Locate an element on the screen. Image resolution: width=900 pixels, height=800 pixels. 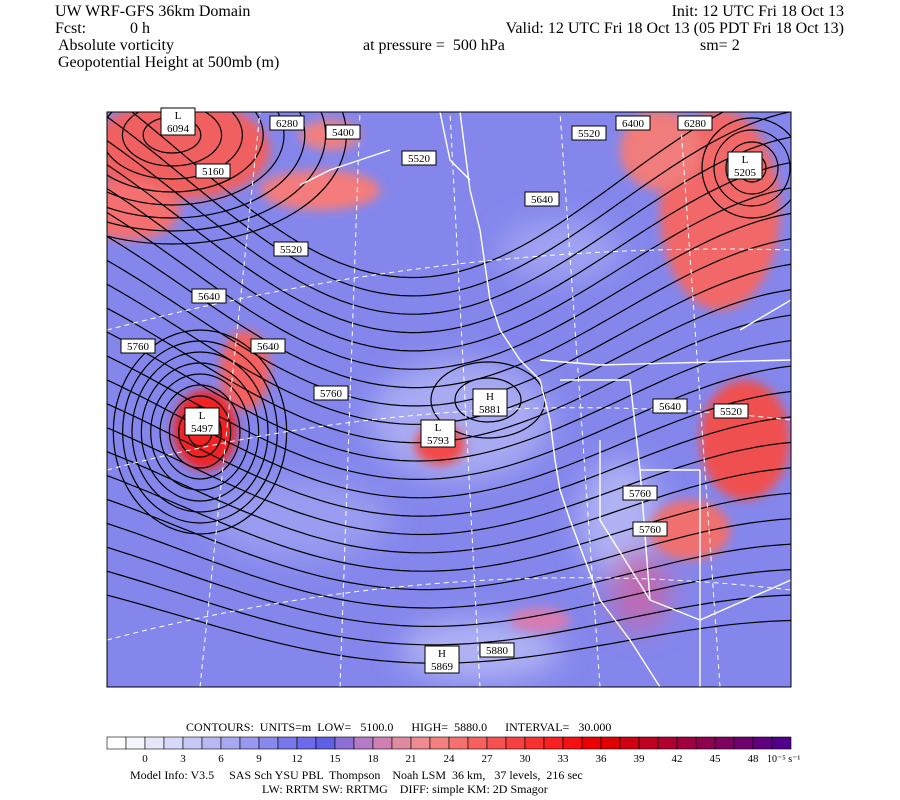
pressure: at pressure = 500 hPa is located at coordinates (434, 45).